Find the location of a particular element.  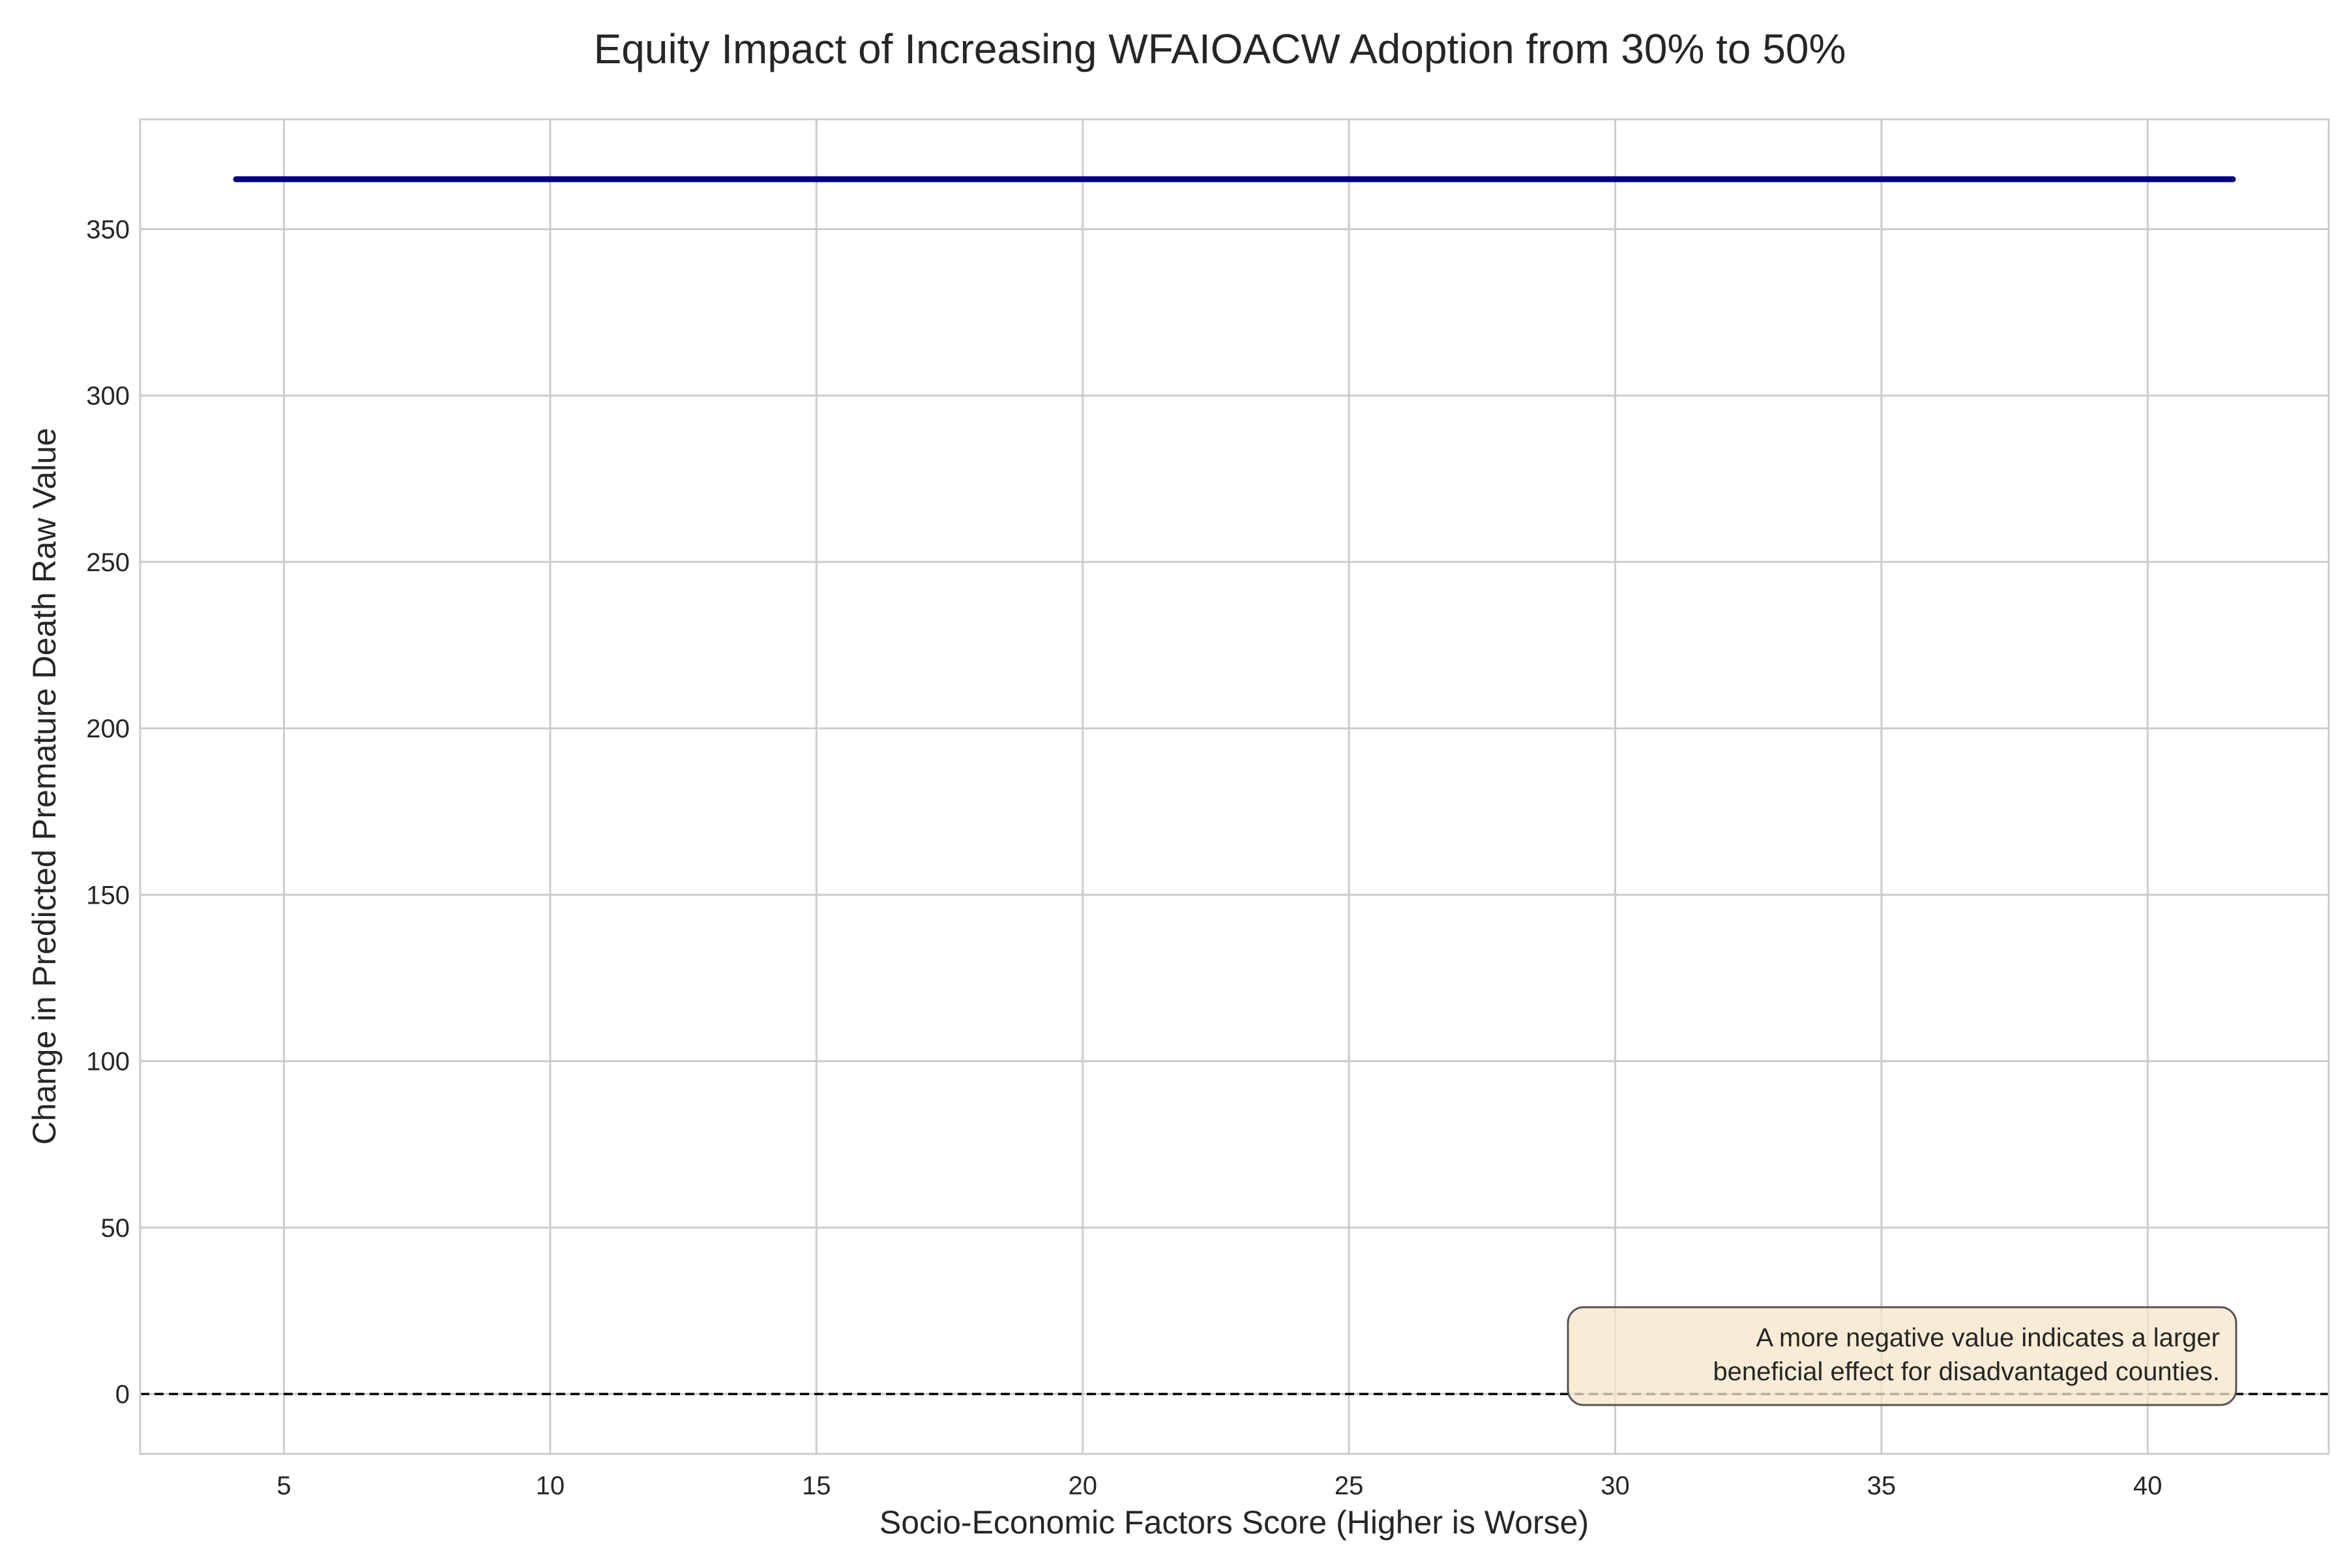

y-tick-label: 50 is located at coordinates (115, 1229).